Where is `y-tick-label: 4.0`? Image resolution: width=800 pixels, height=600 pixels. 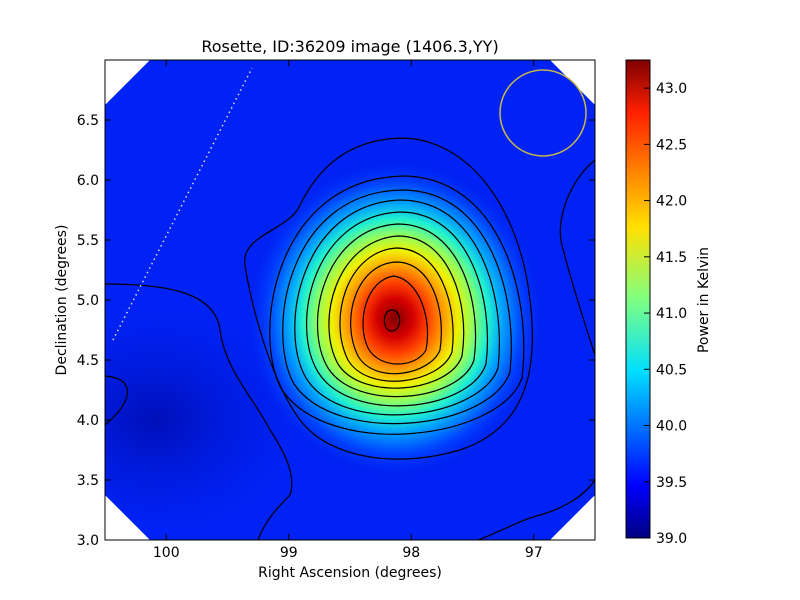 y-tick-label: 4.0 is located at coordinates (88, 421).